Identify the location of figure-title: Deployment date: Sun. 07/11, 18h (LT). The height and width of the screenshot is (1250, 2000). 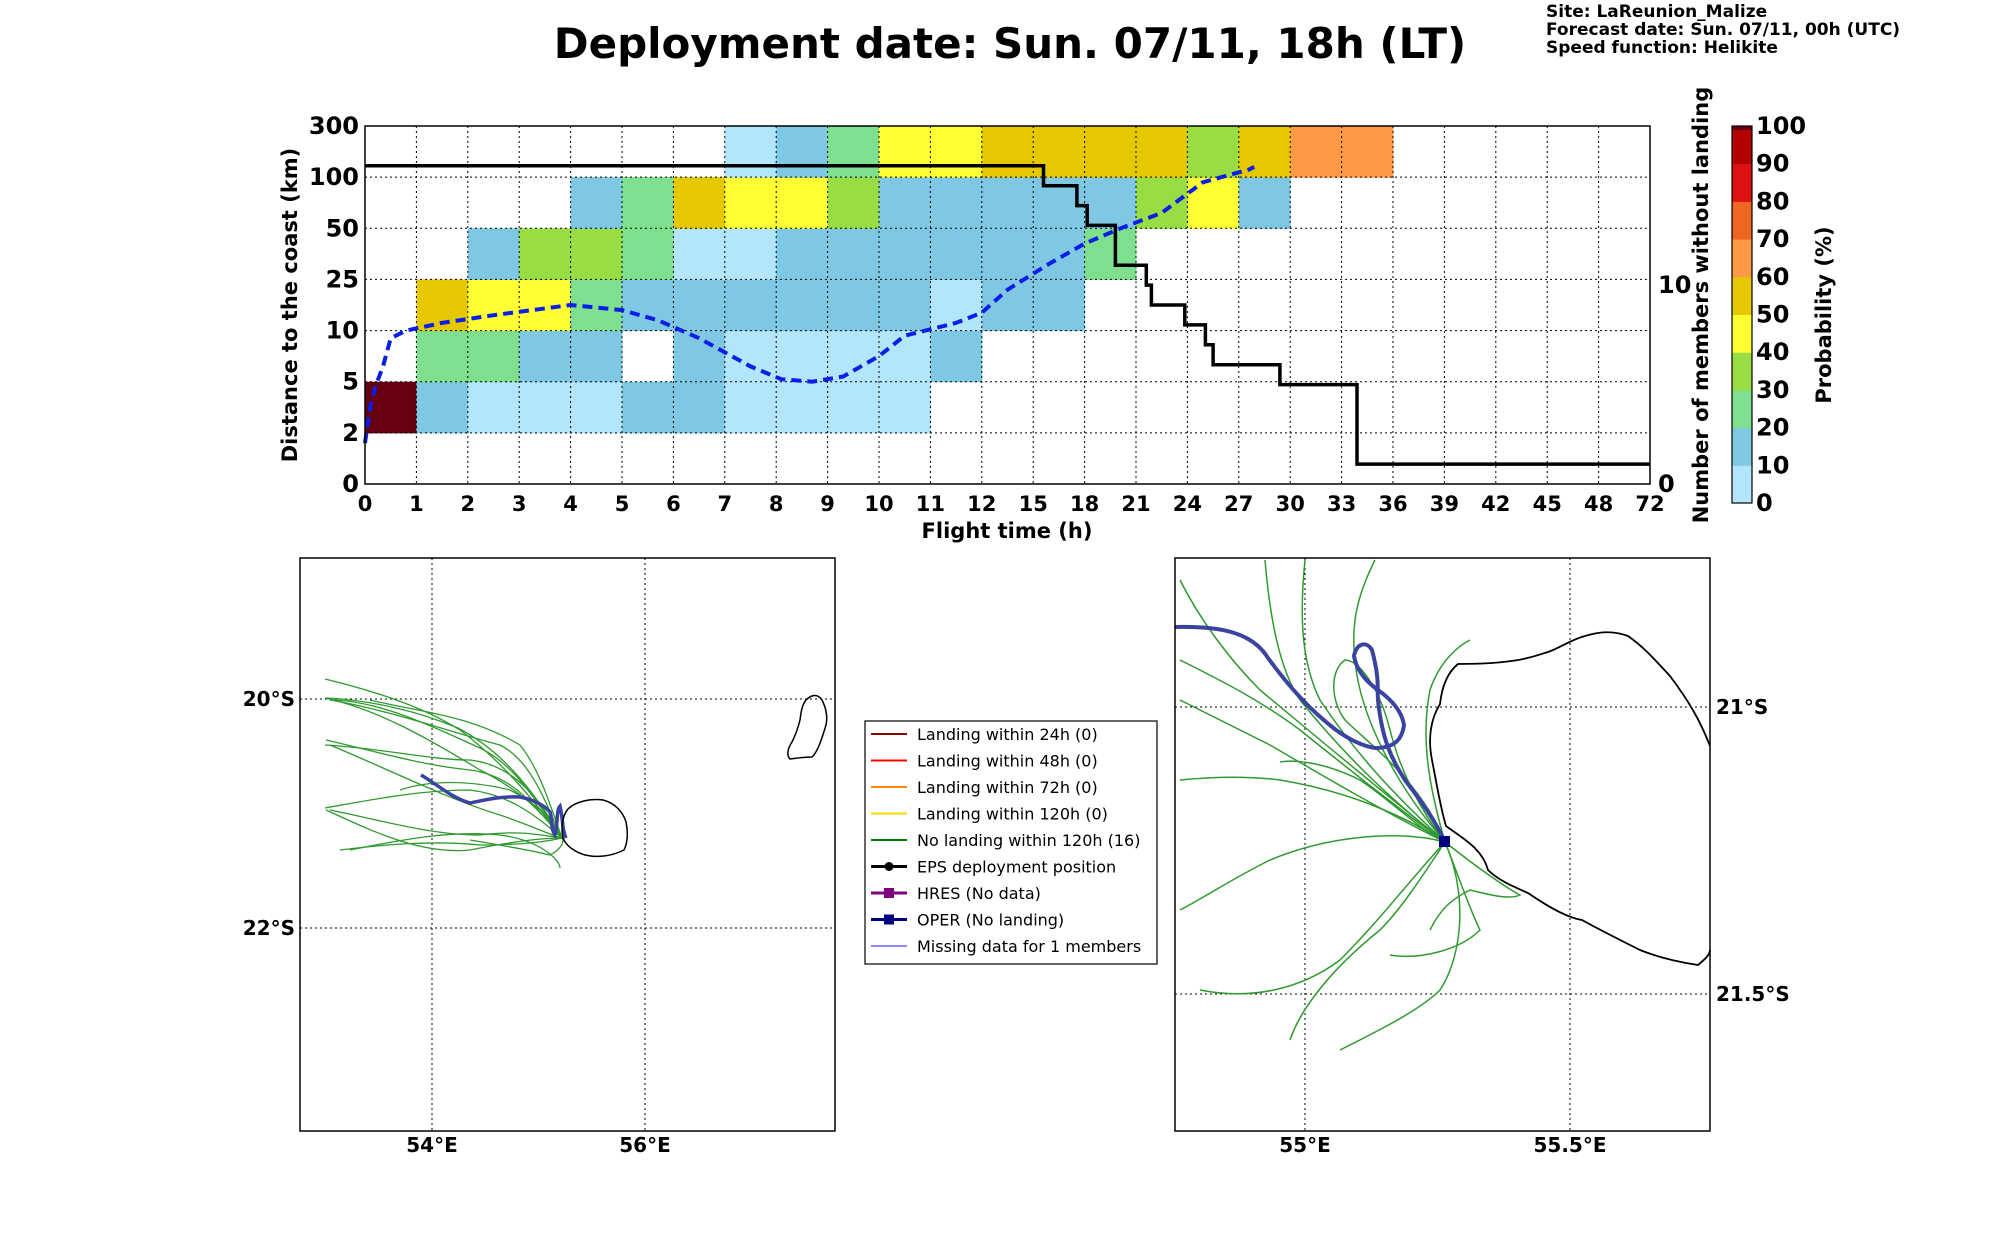
(1010, 43).